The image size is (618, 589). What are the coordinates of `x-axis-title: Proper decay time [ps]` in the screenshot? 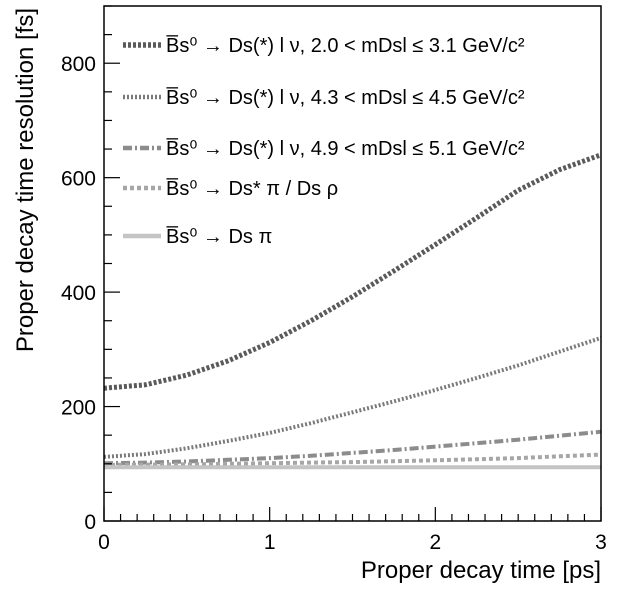 It's located at (481, 570).